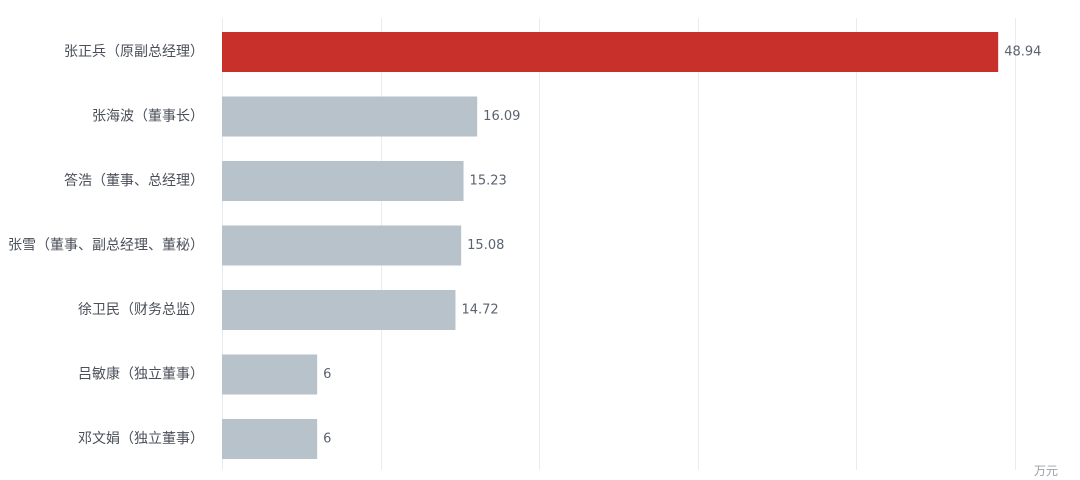 The width and height of the screenshot is (1080, 480). I want to click on value-label-2: 15.23, so click(488, 181).